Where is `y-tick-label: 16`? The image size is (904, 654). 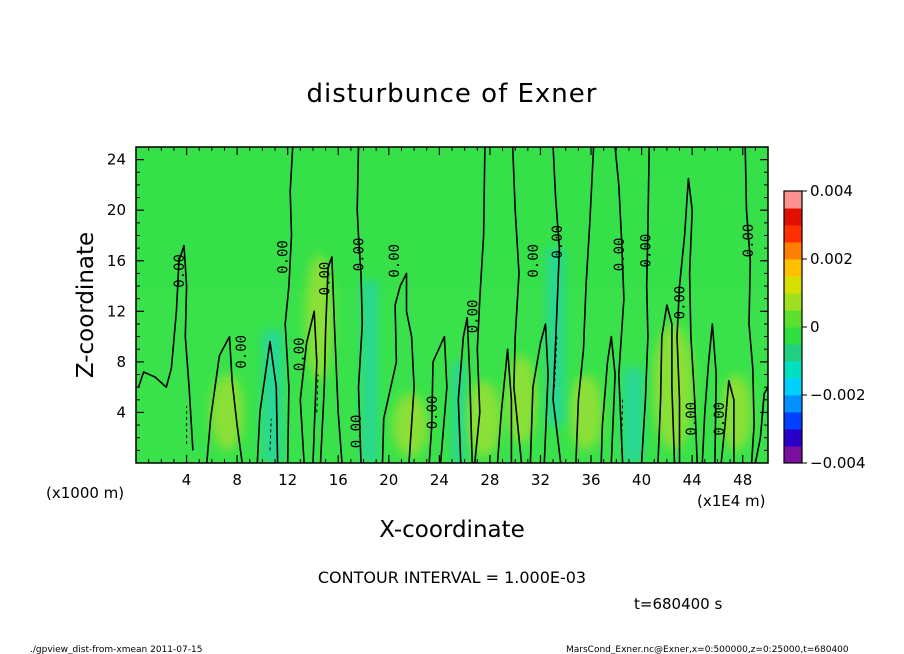
y-tick-label: 16 is located at coordinates (116, 261).